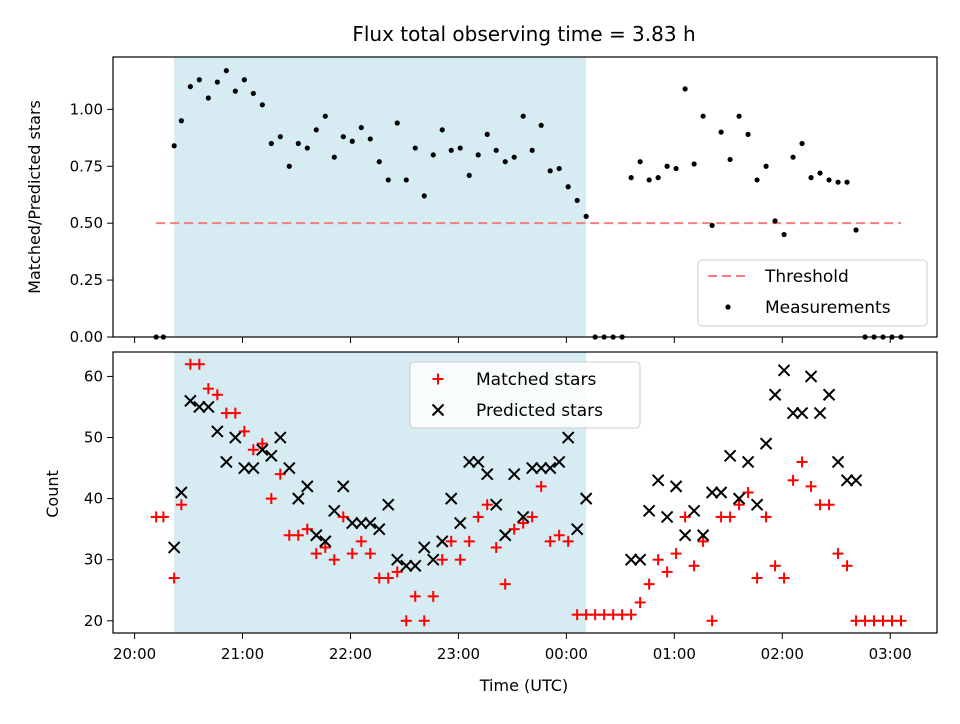  Describe the element at coordinates (86, 337) in the screenshot. I see `top-y-tick-label: 0.00` at that location.